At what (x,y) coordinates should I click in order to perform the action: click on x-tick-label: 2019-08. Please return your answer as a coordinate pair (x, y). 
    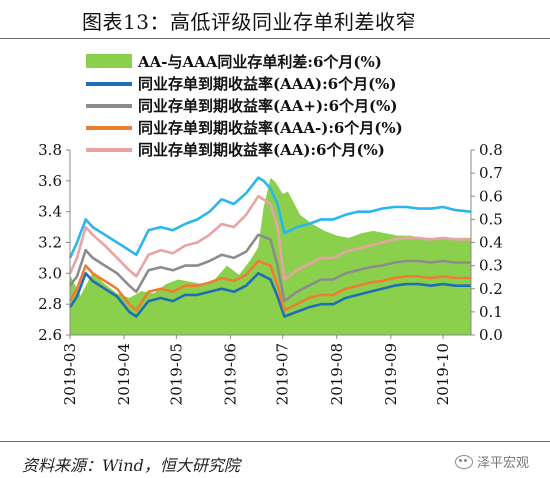
    Looking at the image, I should click on (337, 374).